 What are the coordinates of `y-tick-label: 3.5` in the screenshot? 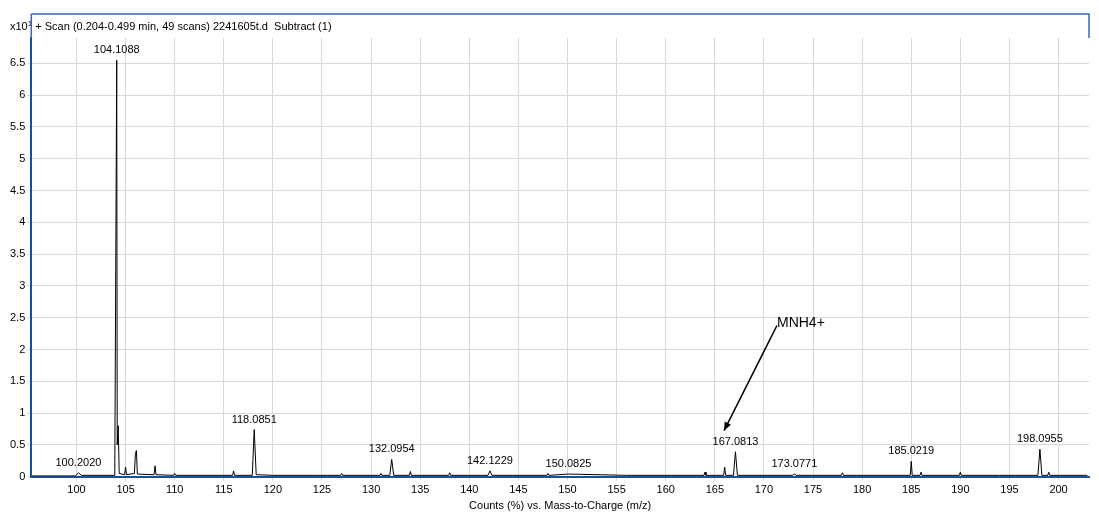 It's located at (17, 253).